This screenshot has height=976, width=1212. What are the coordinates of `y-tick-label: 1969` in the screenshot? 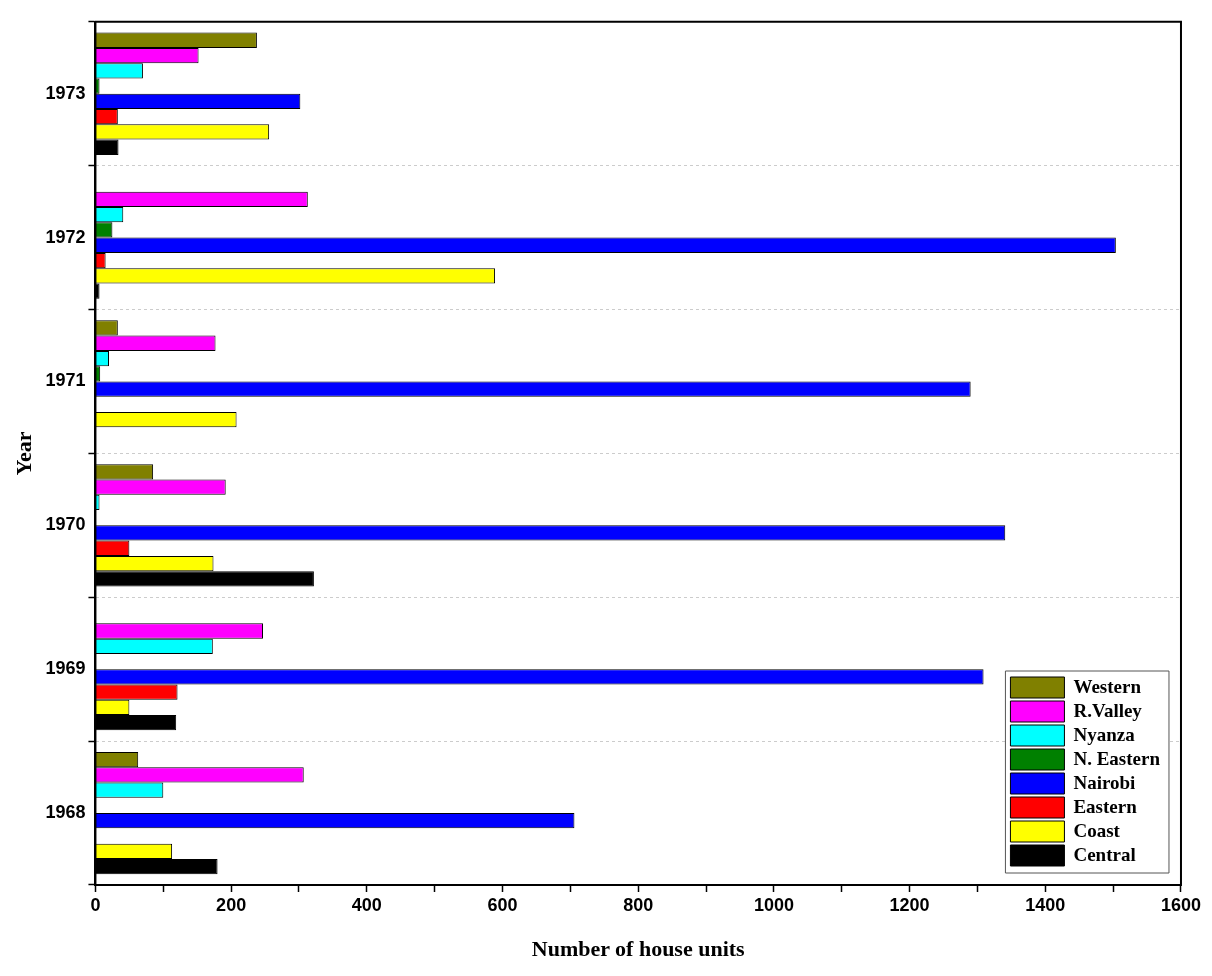 It's located at (65, 668).